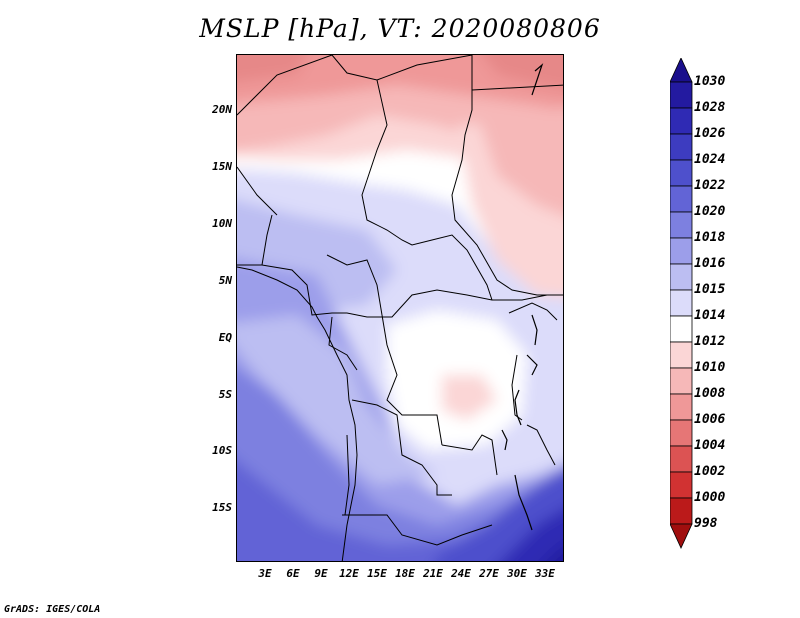 The image size is (800, 618). What do you see at coordinates (222, 450) in the screenshot?
I see `lat-label-10s: 10S` at bounding box center [222, 450].